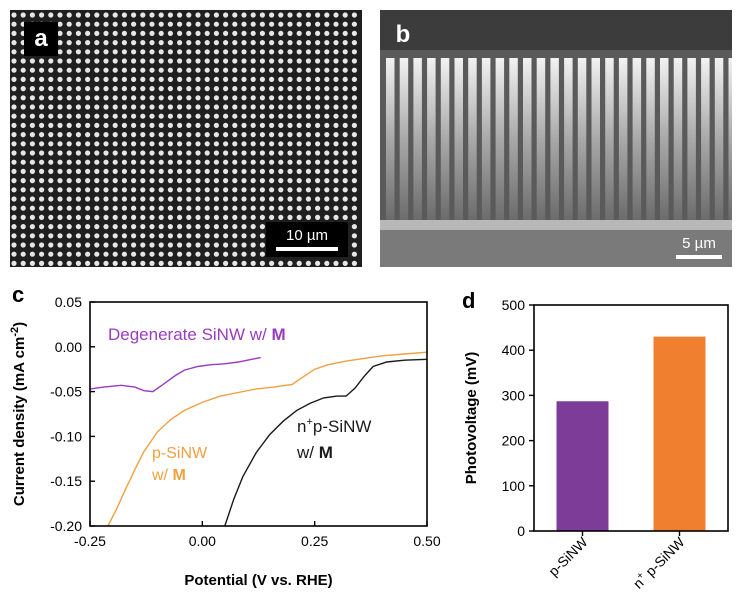  Describe the element at coordinates (307, 452) in the screenshot. I see `annotation-np-line2-main: w/` at that location.